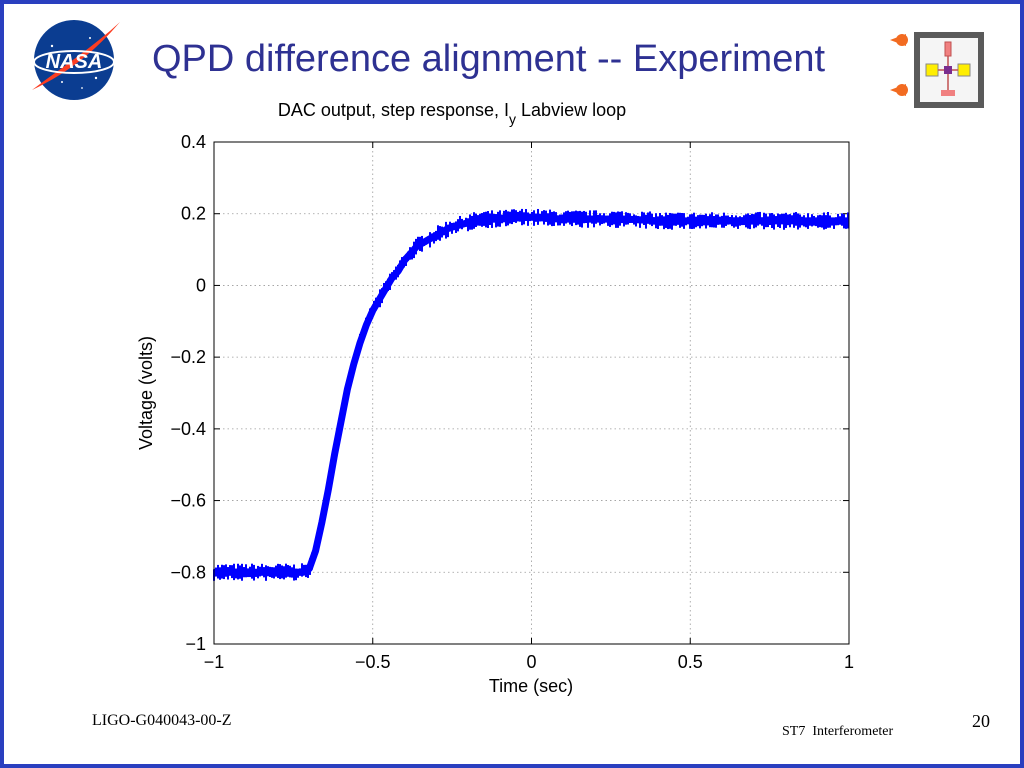 The width and height of the screenshot is (1024, 768). What do you see at coordinates (690, 662) in the screenshot?
I see `x-tick-label: 0.5` at bounding box center [690, 662].